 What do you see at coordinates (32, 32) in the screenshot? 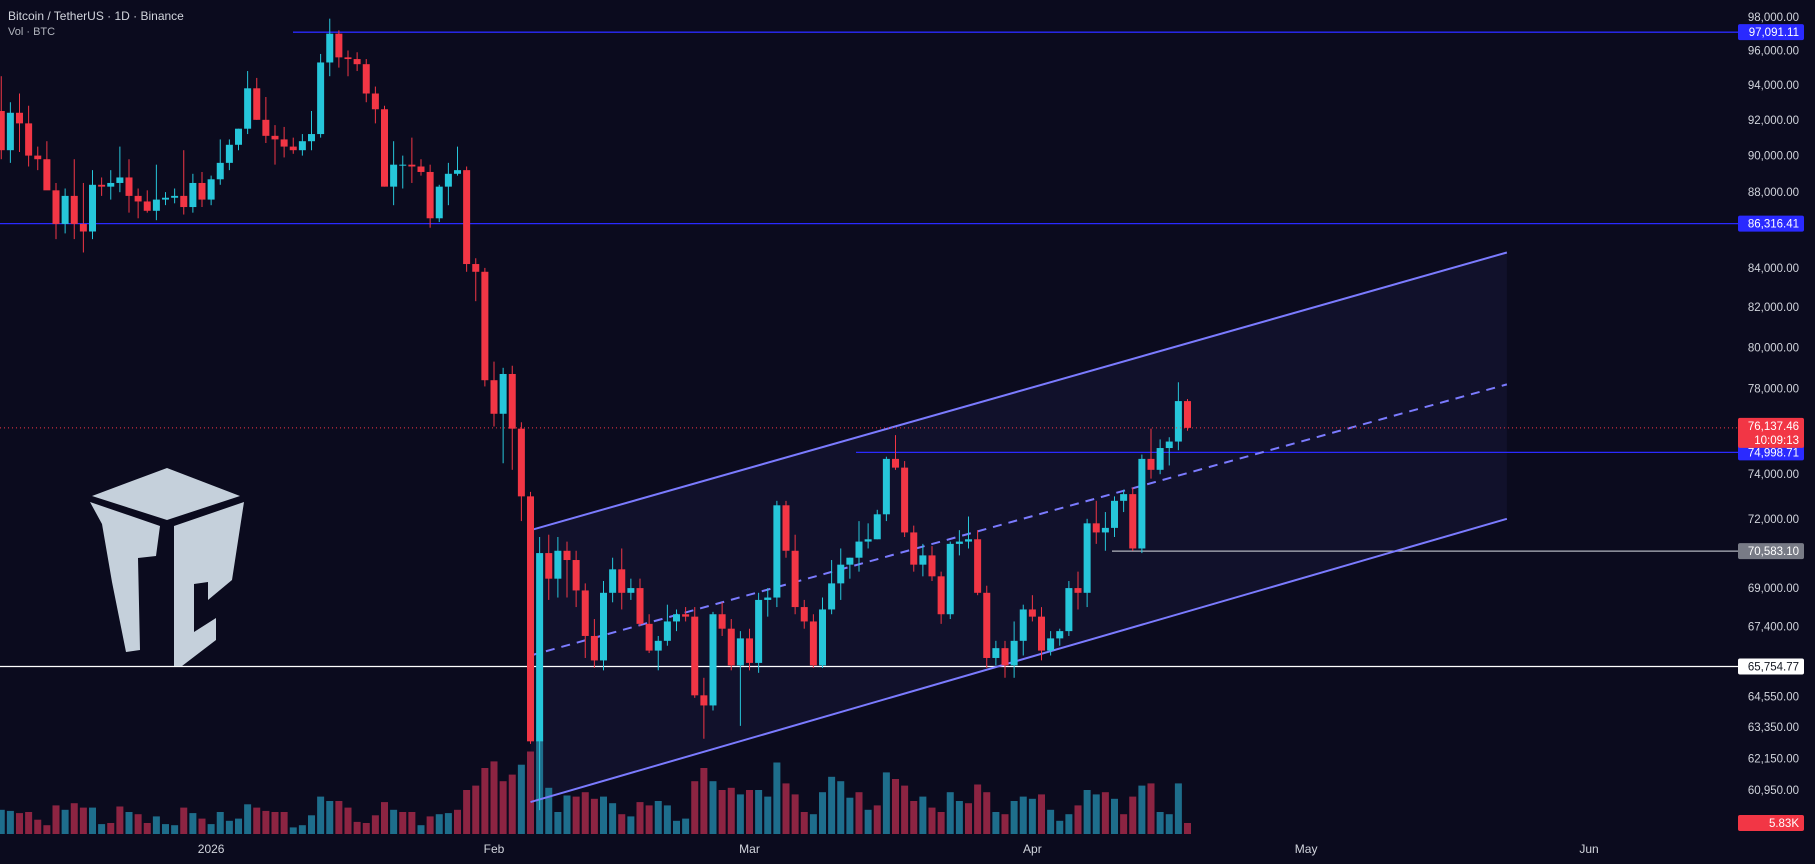
I see `volume-indicator-label: Vol · BTC` at bounding box center [32, 32].